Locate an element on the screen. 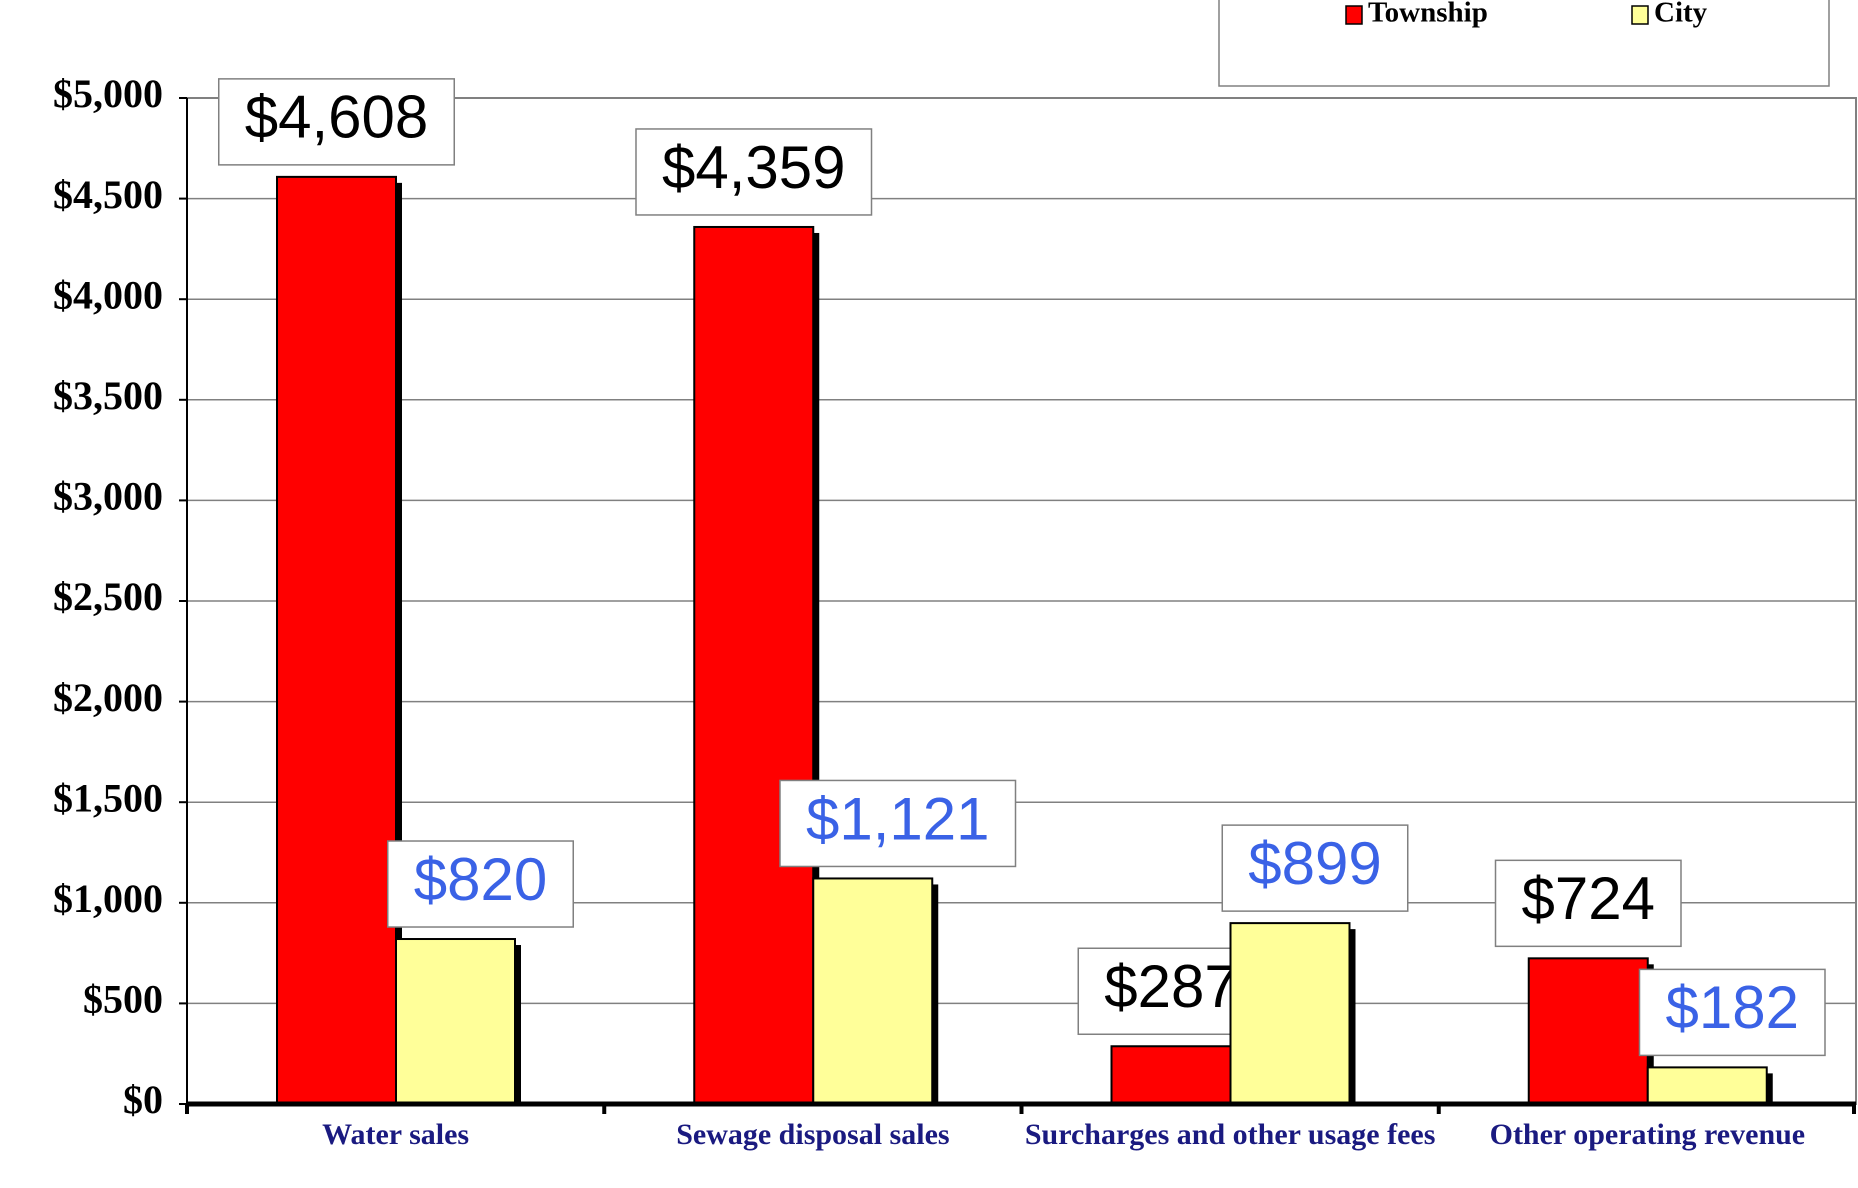 The width and height of the screenshot is (1858, 1188). value-label-group: $182 is located at coordinates (1732, 1012).